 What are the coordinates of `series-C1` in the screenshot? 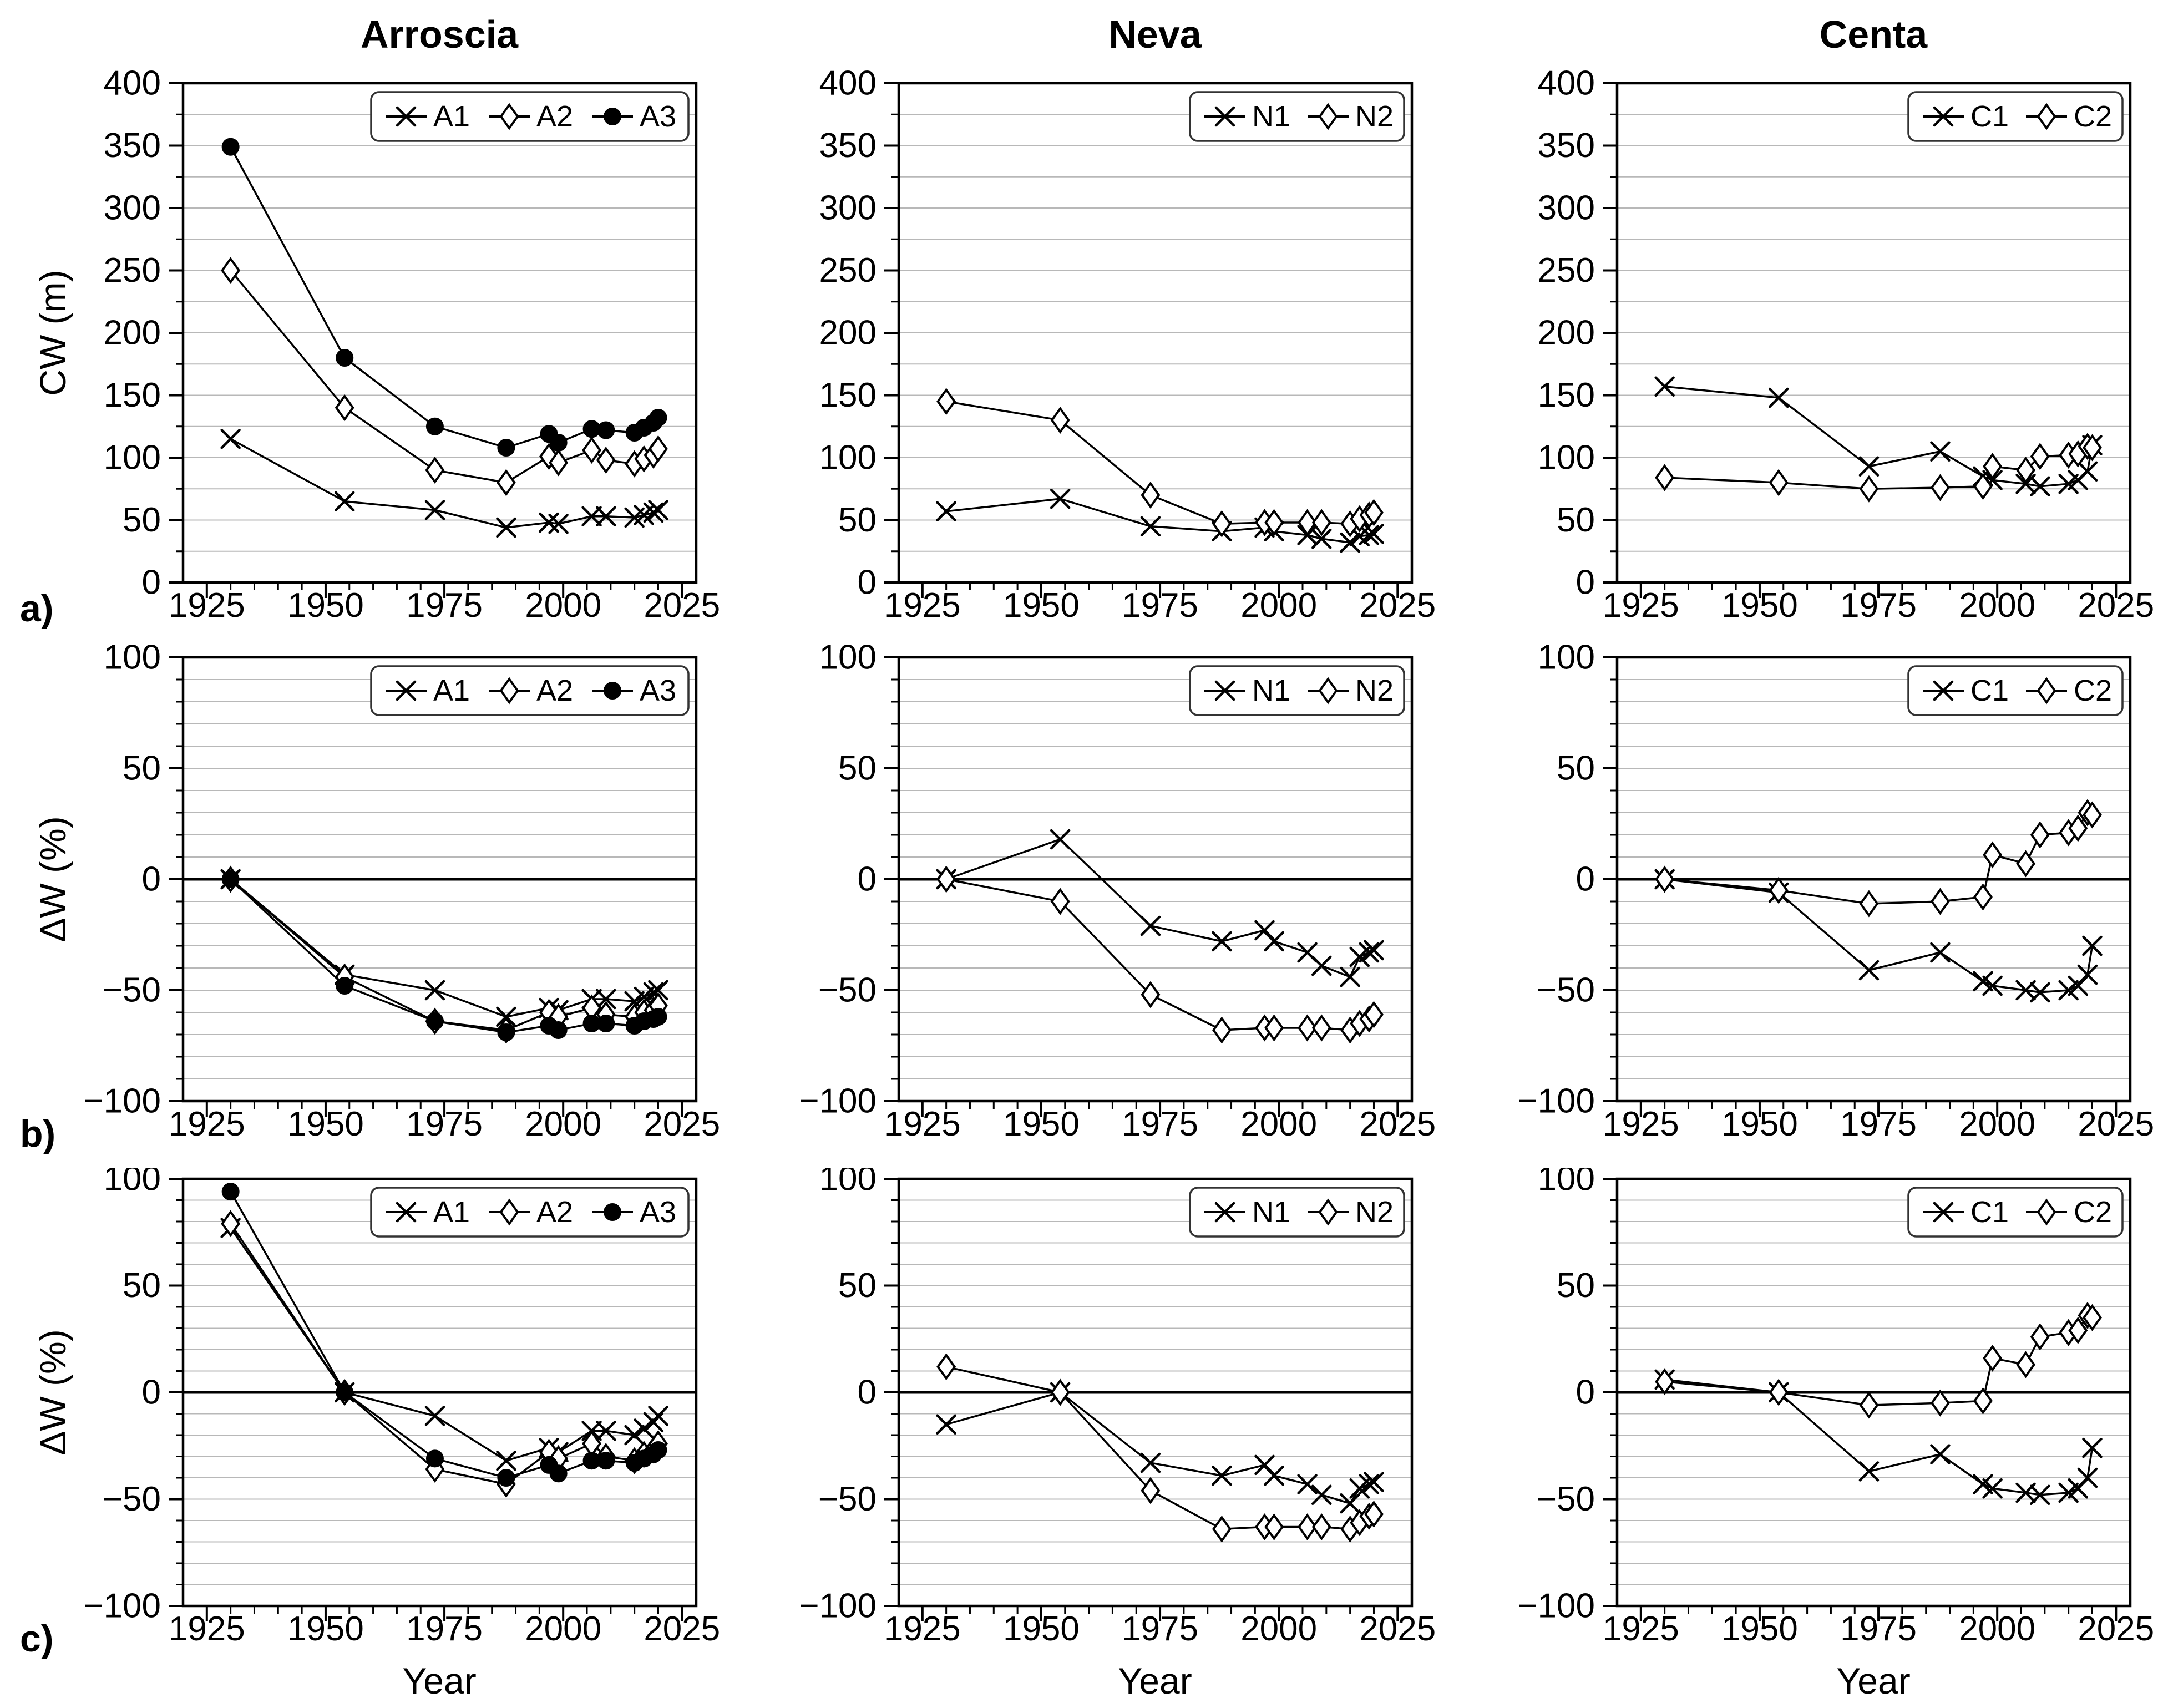 It's located at (1879, 936).